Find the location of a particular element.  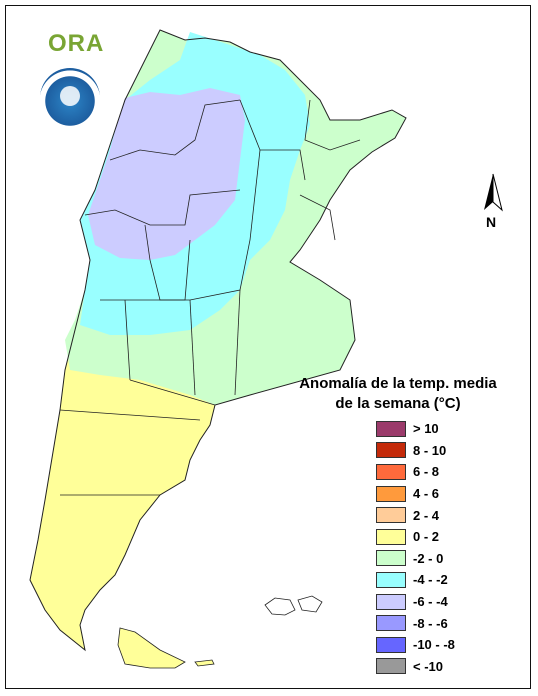

legend-item: 8 - 10 is located at coordinates (426, 451).